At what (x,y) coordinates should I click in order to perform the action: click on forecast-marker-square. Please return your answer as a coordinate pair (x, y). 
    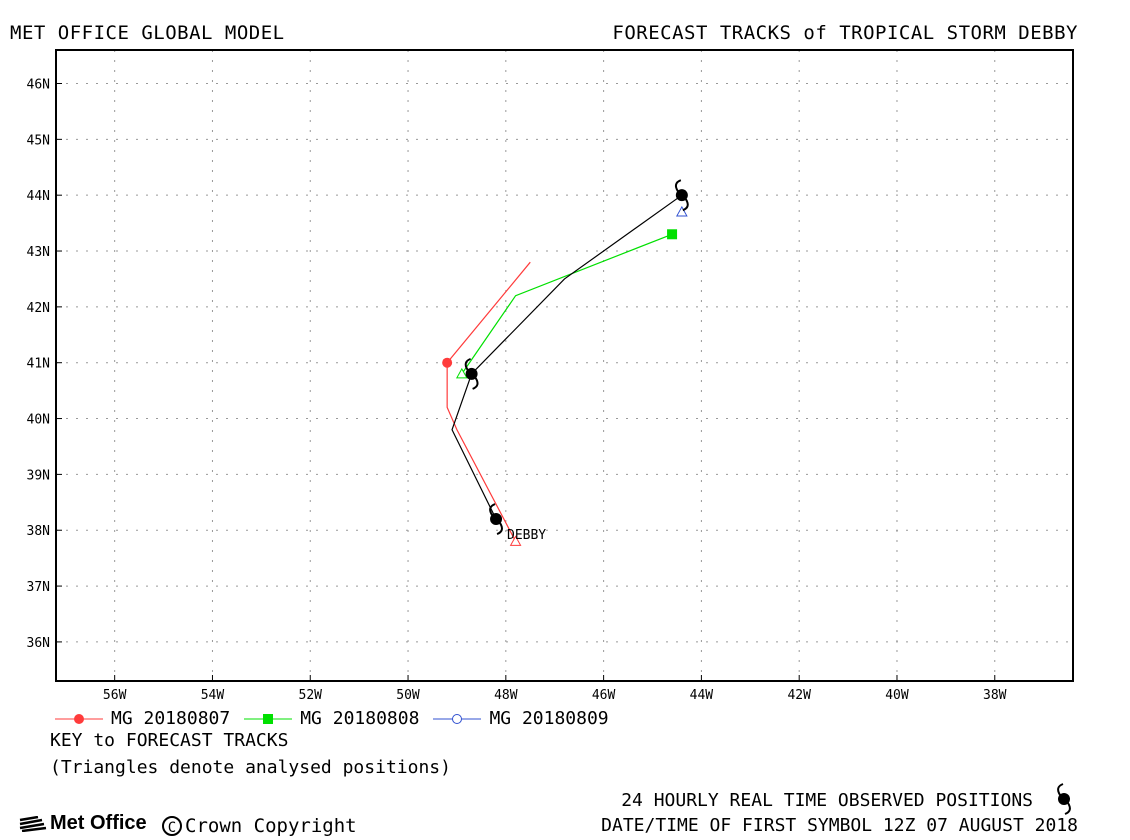
    Looking at the image, I should click on (672, 234).